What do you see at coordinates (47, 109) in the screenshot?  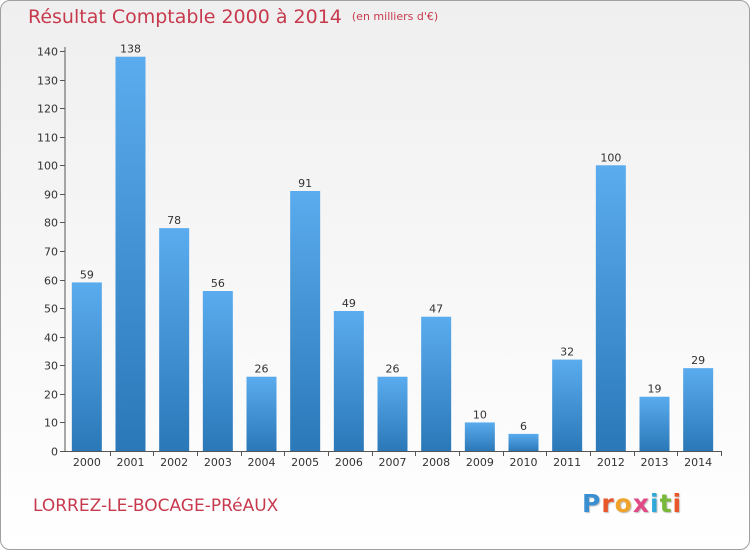 I see `y-tick-label: 120` at bounding box center [47, 109].